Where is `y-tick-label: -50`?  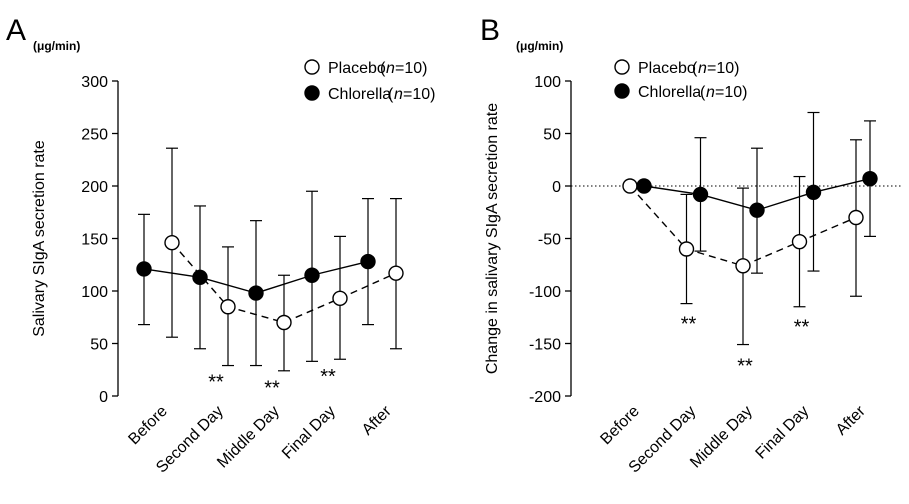
y-tick-label: -50 is located at coordinates (549, 240).